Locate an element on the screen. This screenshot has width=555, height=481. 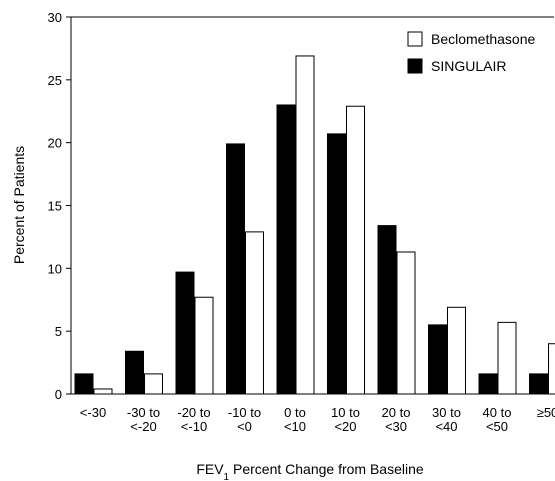
x-axis-title: FEV1 Percent Change from Baseline is located at coordinates (310, 471).